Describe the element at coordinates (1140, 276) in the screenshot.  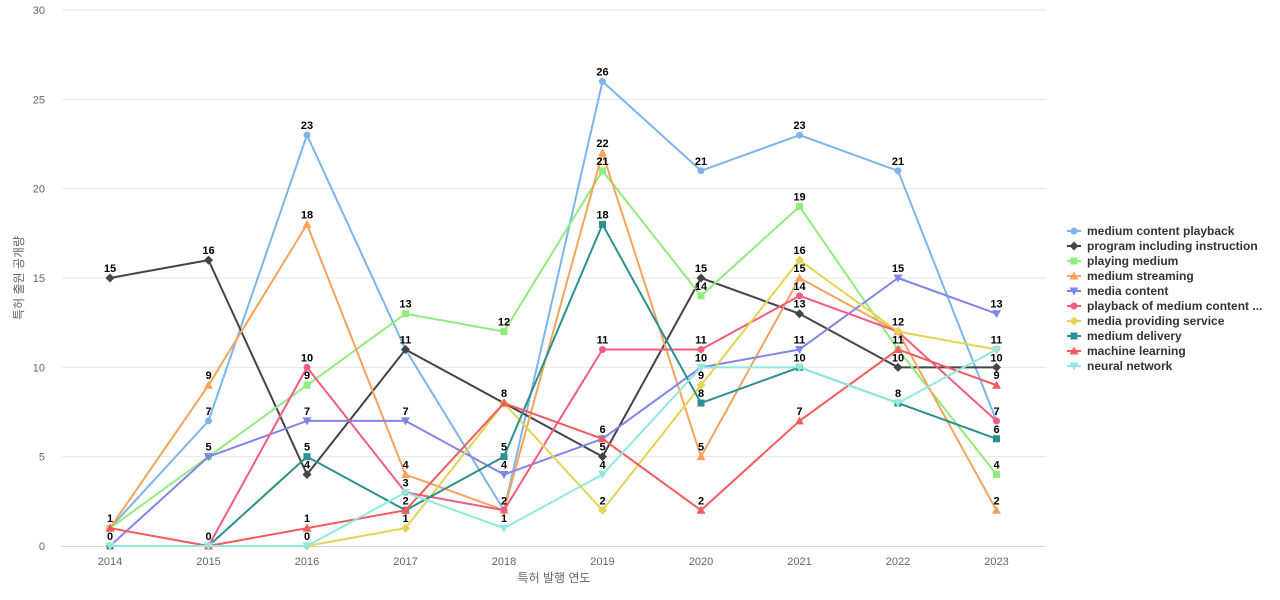
I see `legend-label: medium streaming` at that location.